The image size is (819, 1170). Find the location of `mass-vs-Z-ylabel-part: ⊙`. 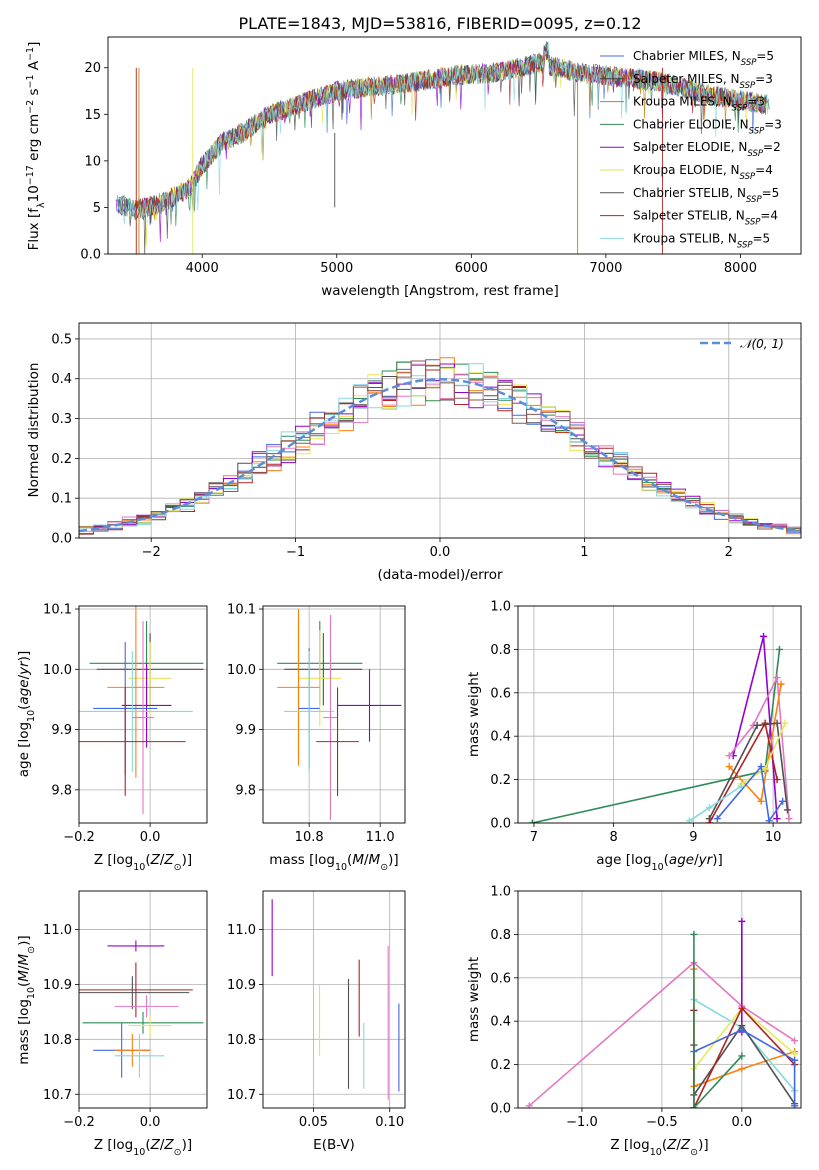

mass-vs-Z-ylabel-part: ⊙ is located at coordinates (31, 950).